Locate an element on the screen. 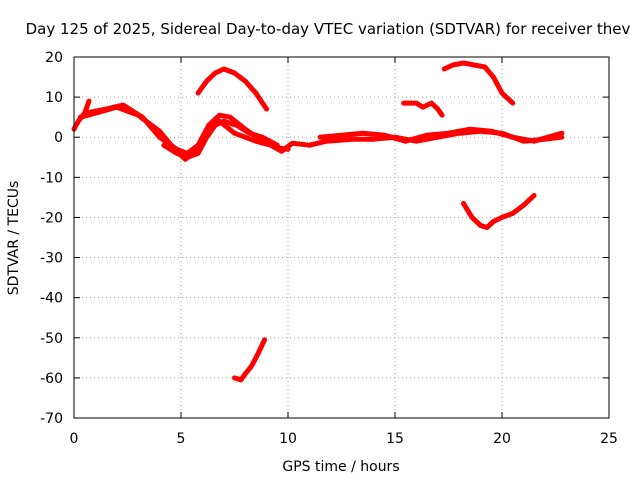  y-tick-label: 20 is located at coordinates (54, 58).